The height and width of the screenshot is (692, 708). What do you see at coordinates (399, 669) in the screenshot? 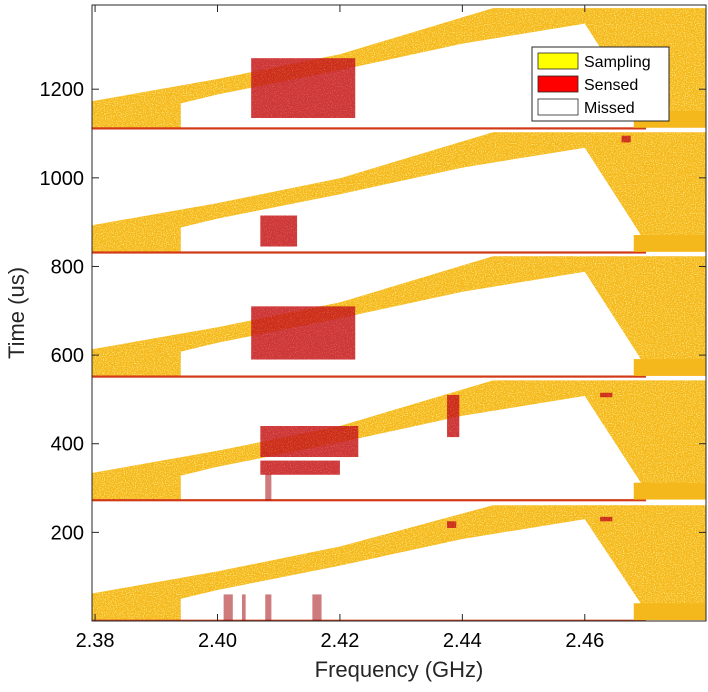
I see `x-axis-label: Frequency (GHz)` at bounding box center [399, 669].